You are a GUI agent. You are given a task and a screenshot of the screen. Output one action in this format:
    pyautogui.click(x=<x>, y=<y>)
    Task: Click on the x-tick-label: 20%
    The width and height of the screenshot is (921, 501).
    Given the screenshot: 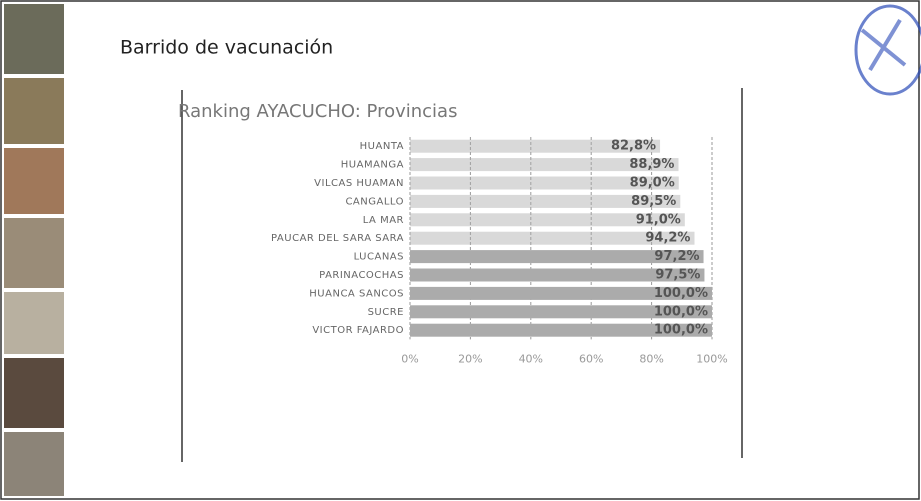 What is the action you would take?
    pyautogui.click(x=470, y=358)
    